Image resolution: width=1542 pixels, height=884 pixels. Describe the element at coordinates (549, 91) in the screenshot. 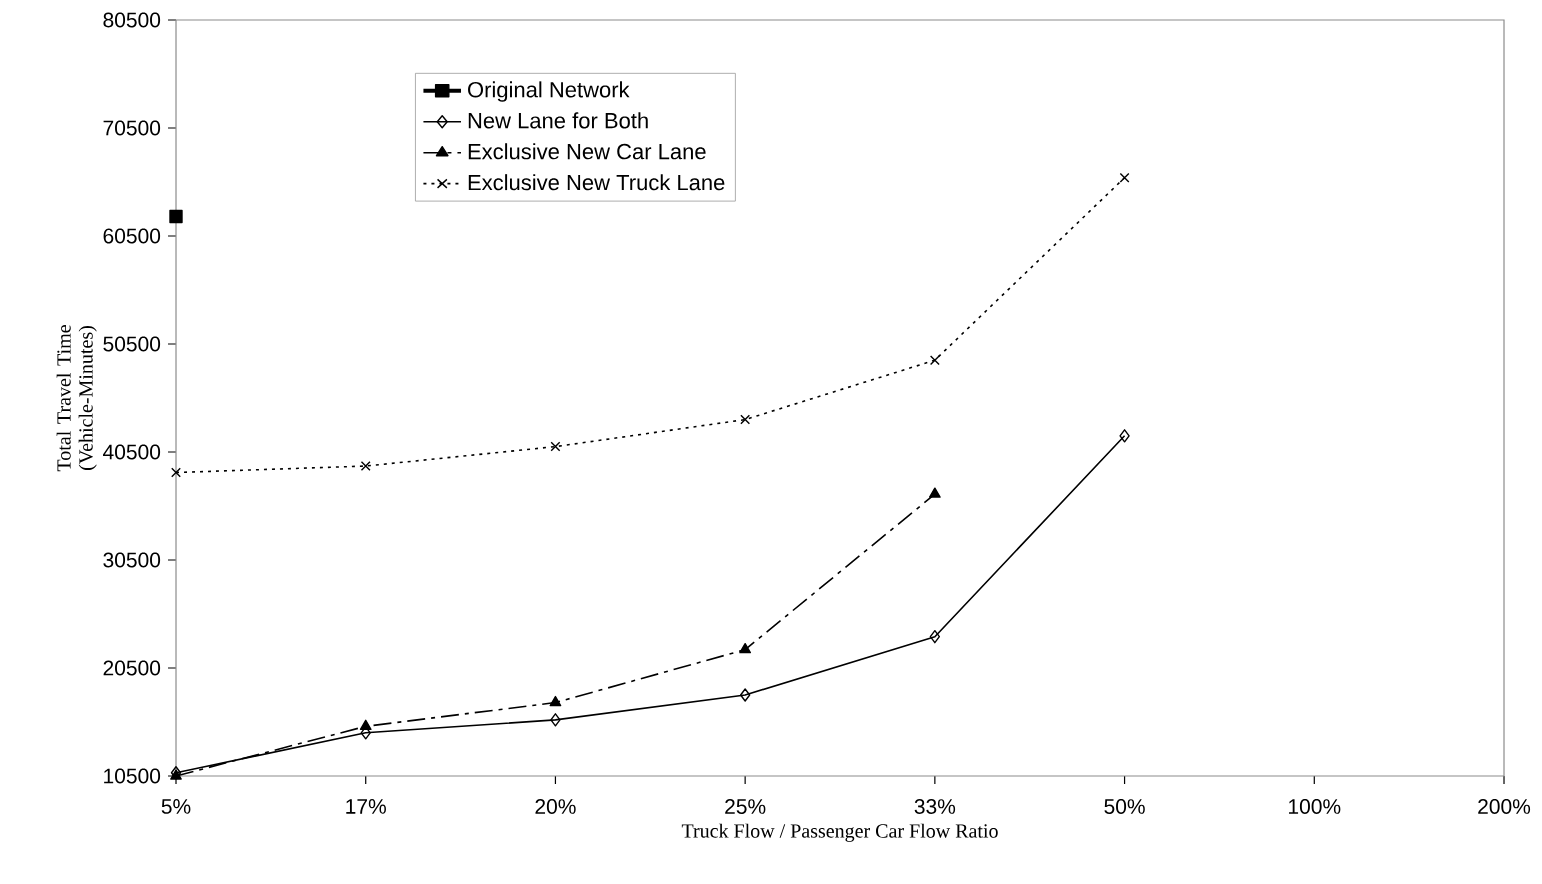

I see `legend-label: Original Network` at that location.